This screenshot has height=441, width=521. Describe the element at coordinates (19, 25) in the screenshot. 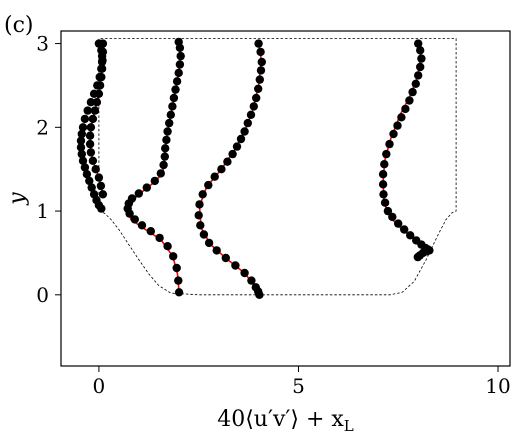

I see `panel-label: (c)` at that location.